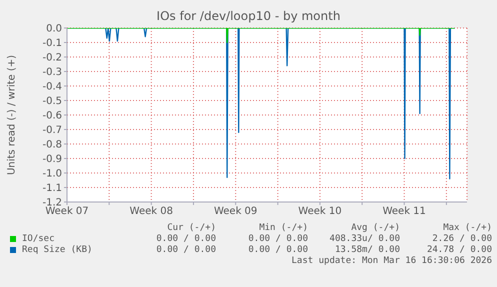 The image size is (497, 287). I want to click on y-tick-label: -0.9, so click(52, 160).